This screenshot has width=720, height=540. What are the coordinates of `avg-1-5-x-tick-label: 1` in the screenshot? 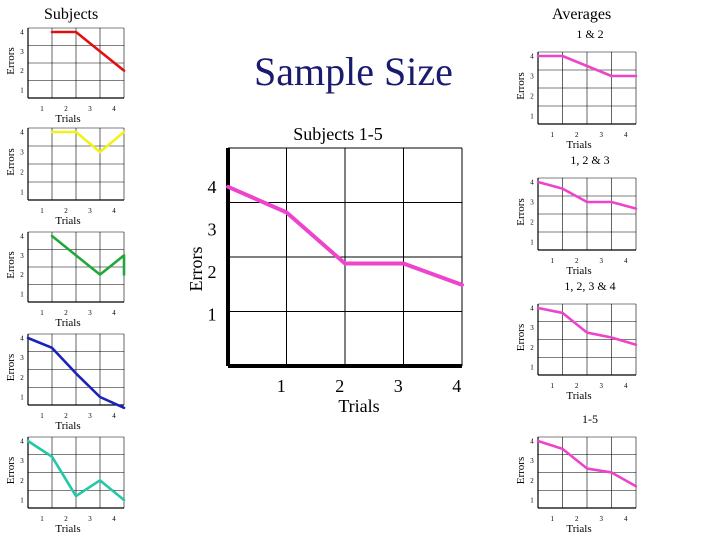 It's located at (553, 519).